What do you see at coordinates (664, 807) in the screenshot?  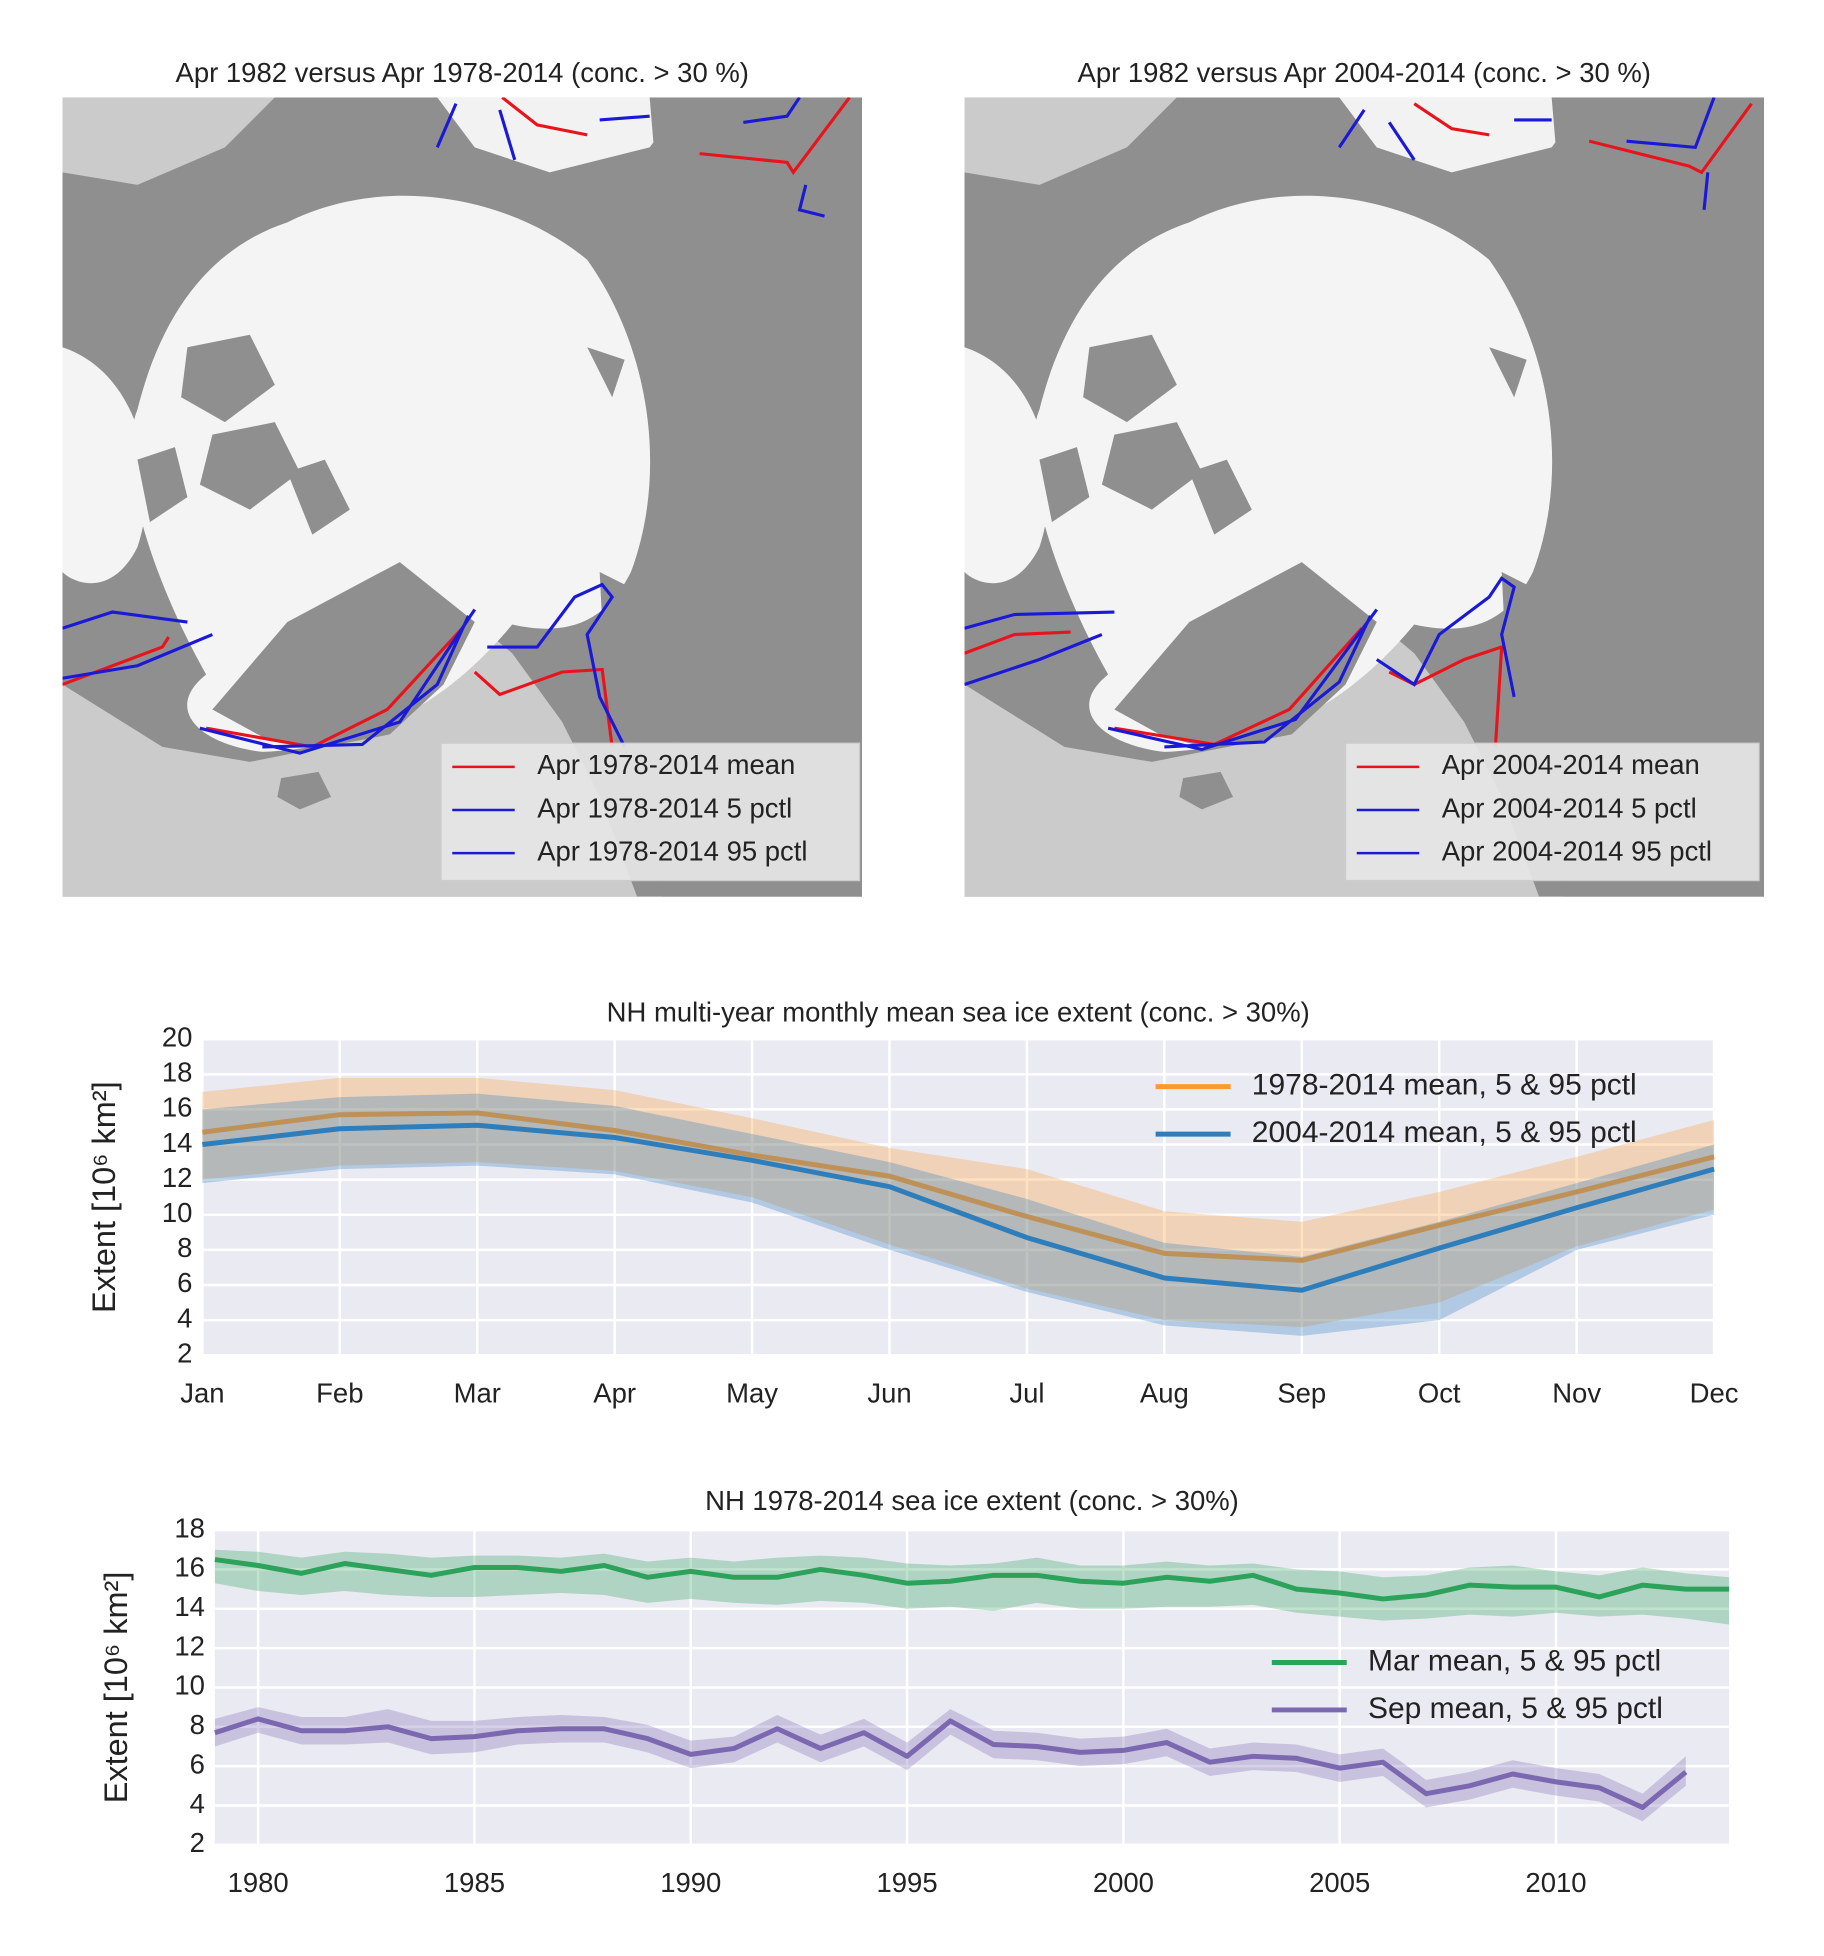 I see `legend-label: Apr 1978-2014 5 pctl` at bounding box center [664, 807].